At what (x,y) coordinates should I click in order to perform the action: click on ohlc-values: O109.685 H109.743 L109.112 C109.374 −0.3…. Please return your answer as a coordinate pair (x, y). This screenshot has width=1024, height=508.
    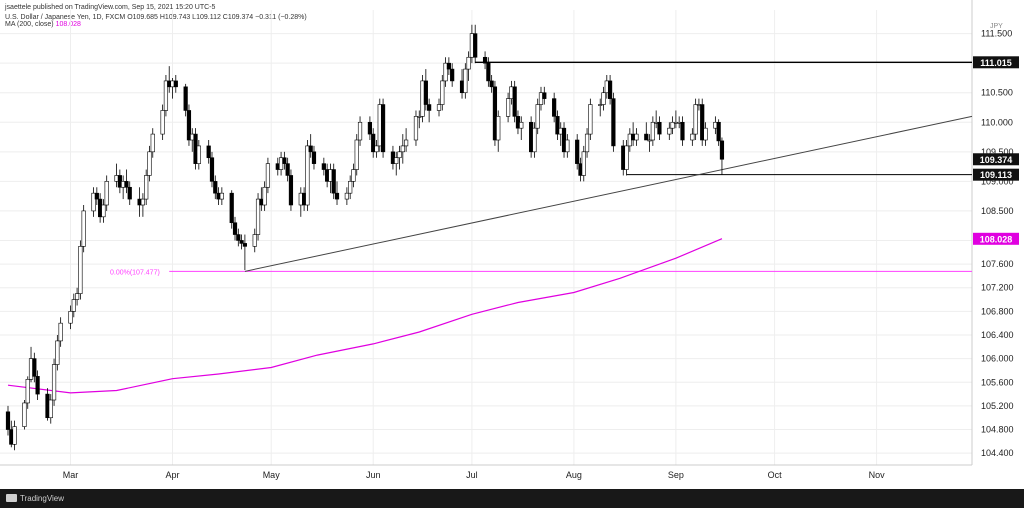
    Looking at the image, I should click on (217, 17).